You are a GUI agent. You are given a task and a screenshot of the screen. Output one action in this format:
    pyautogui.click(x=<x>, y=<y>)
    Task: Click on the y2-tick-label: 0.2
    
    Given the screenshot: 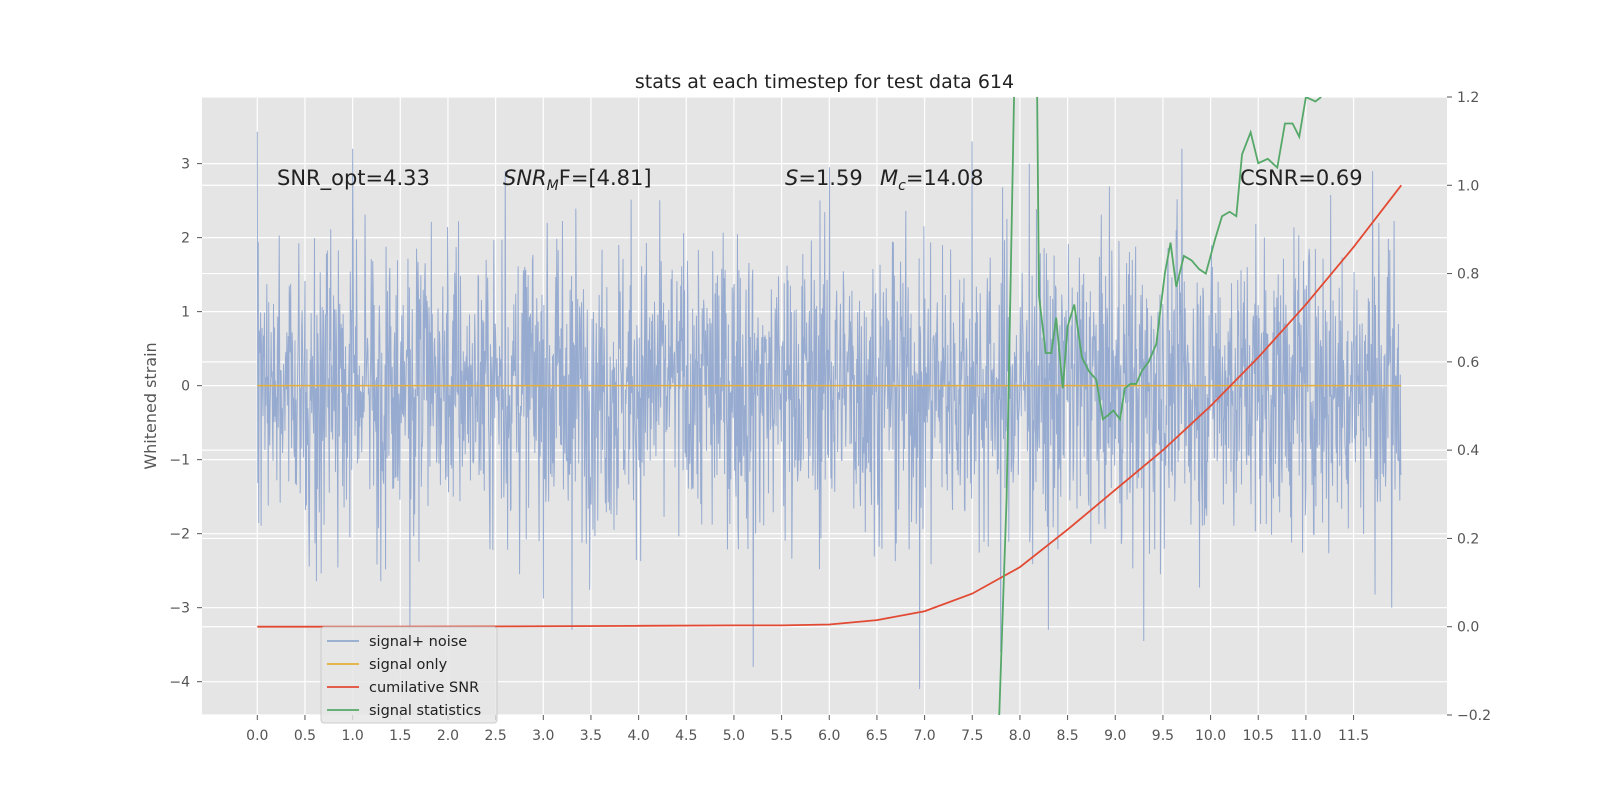 What is the action you would take?
    pyautogui.click(x=1468, y=539)
    